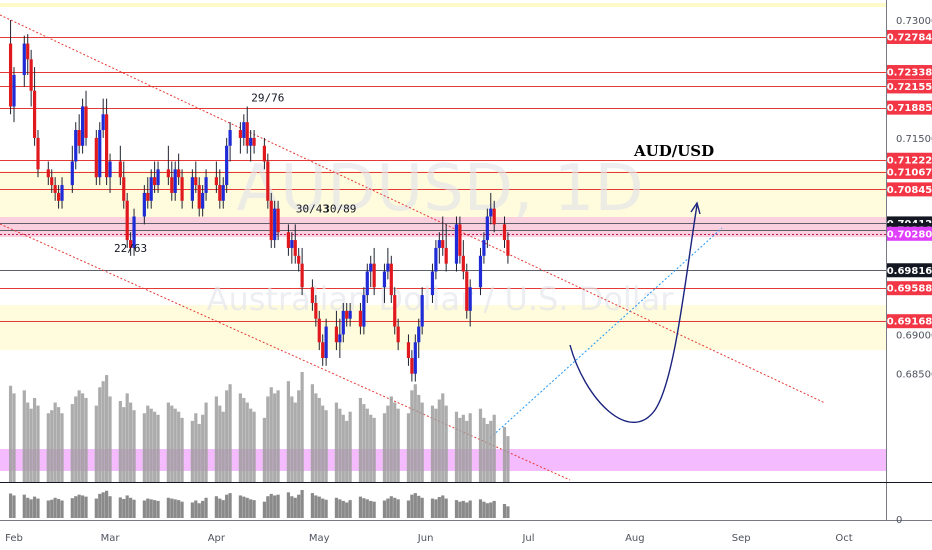 Image resolution: width=932 pixels, height=550 pixels. I want to click on price-label-text: 0.72338, so click(909, 73).